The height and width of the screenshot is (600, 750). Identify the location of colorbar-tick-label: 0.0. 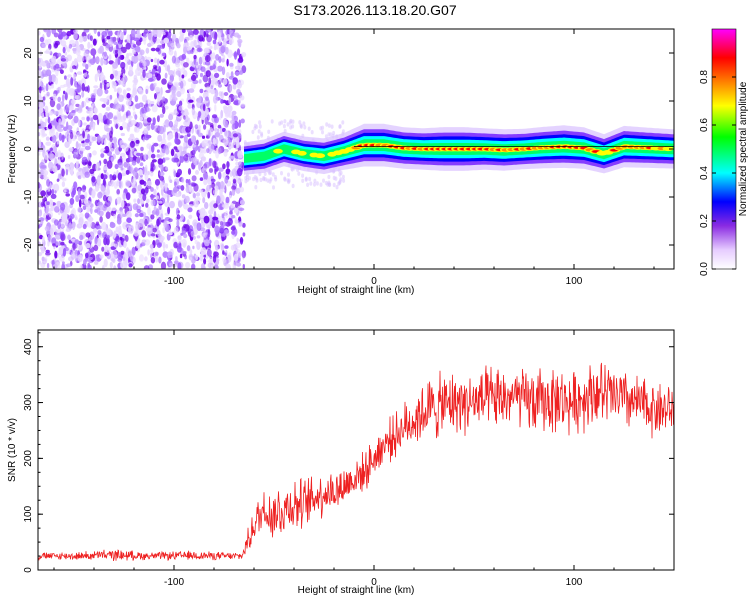
(704, 269).